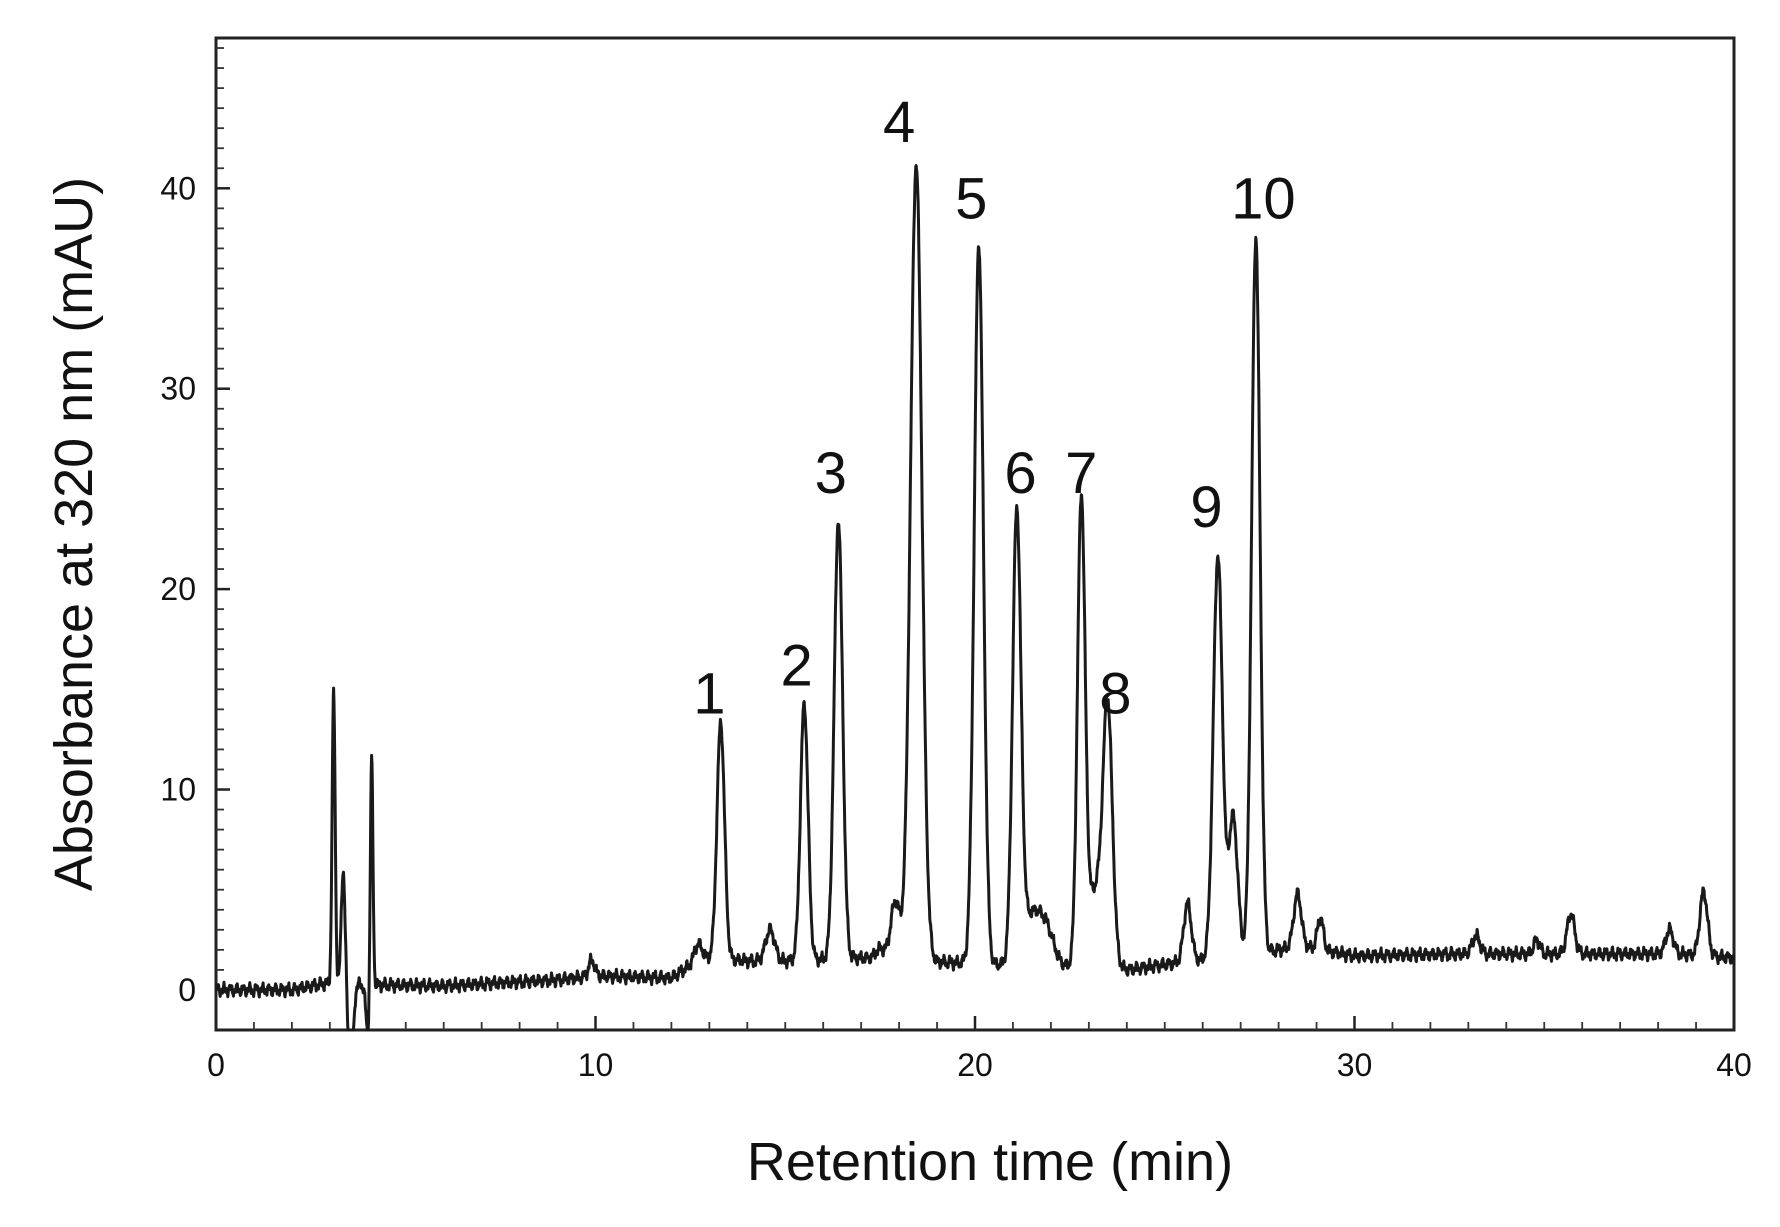  What do you see at coordinates (1206, 507) in the screenshot?
I see `peak-label-9: 9` at bounding box center [1206, 507].